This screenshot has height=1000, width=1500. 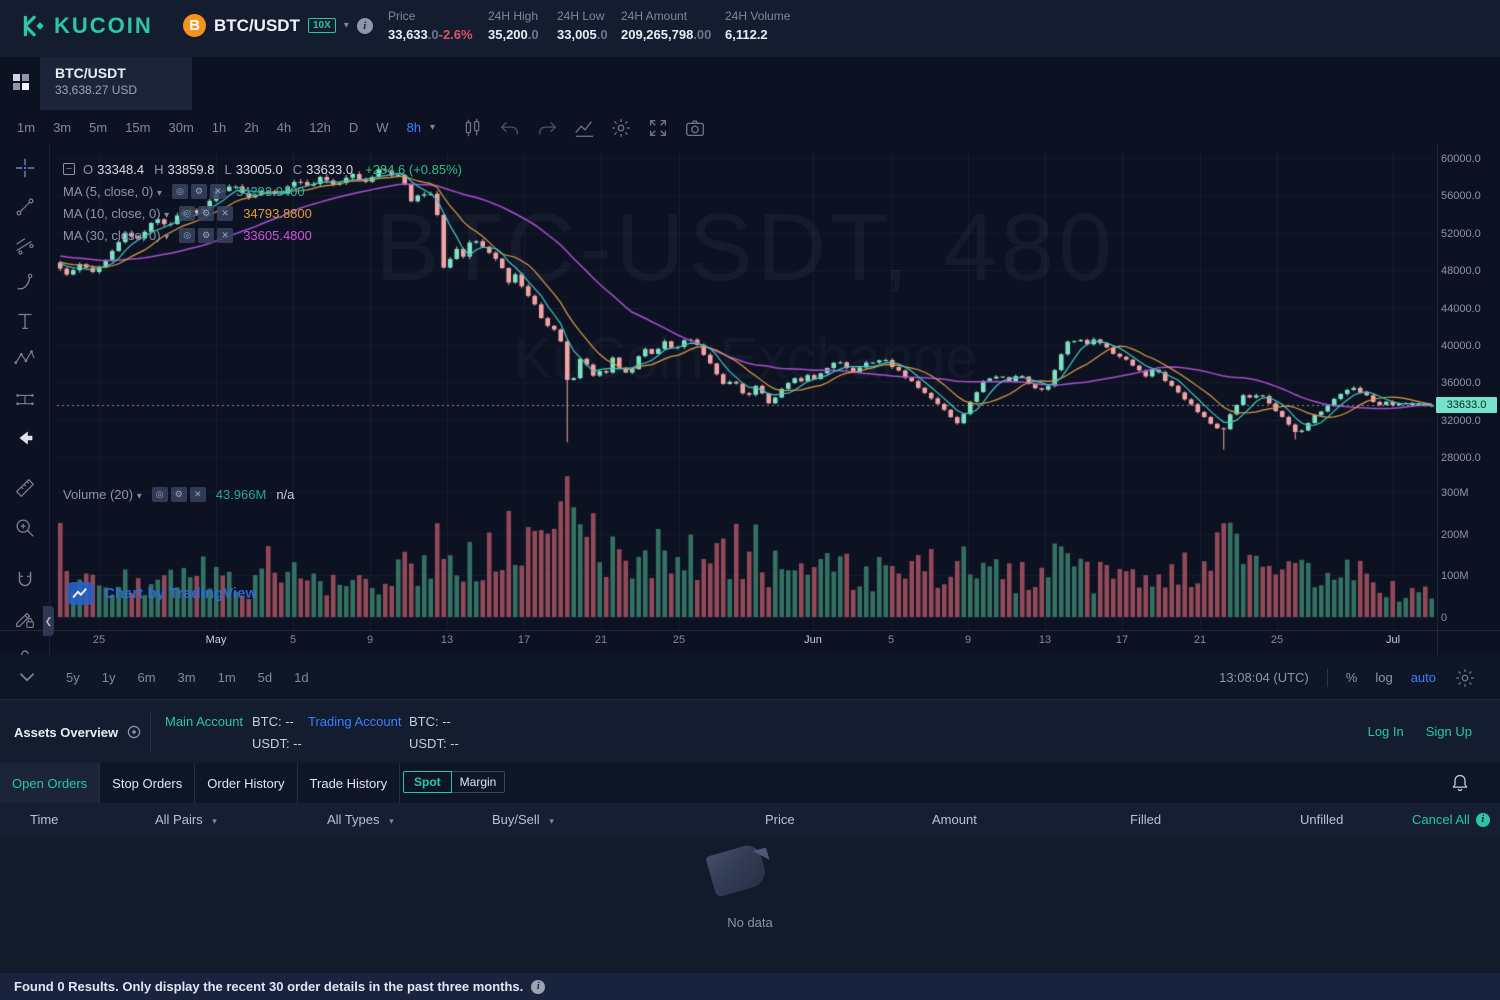 What do you see at coordinates (265, 677) in the screenshot?
I see `range-5d: 5d` at bounding box center [265, 677].